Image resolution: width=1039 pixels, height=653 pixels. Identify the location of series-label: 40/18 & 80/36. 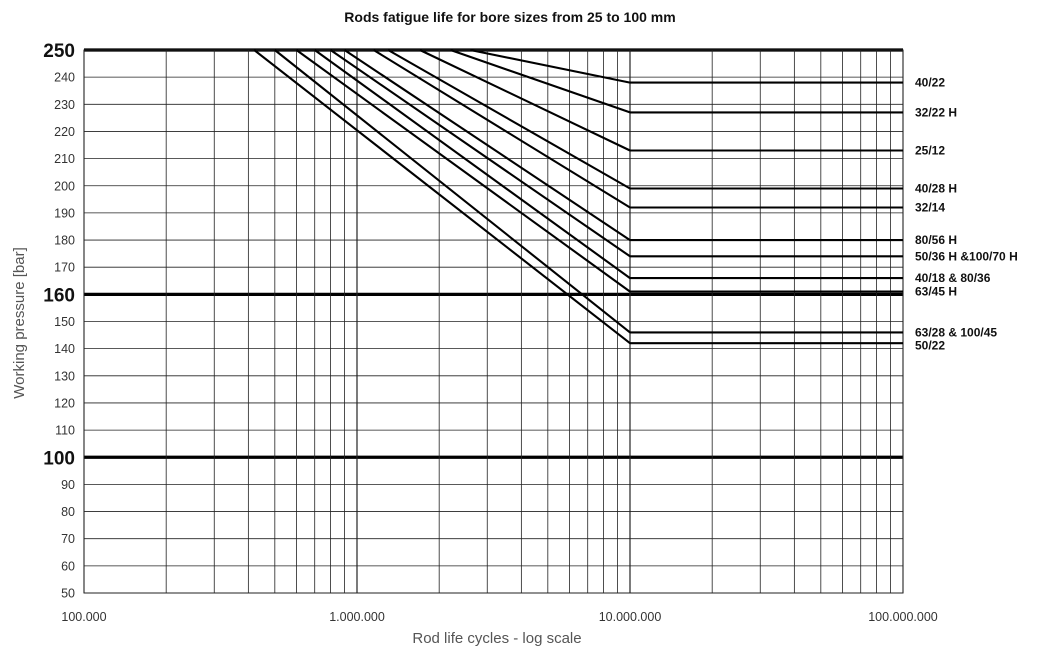
(953, 278).